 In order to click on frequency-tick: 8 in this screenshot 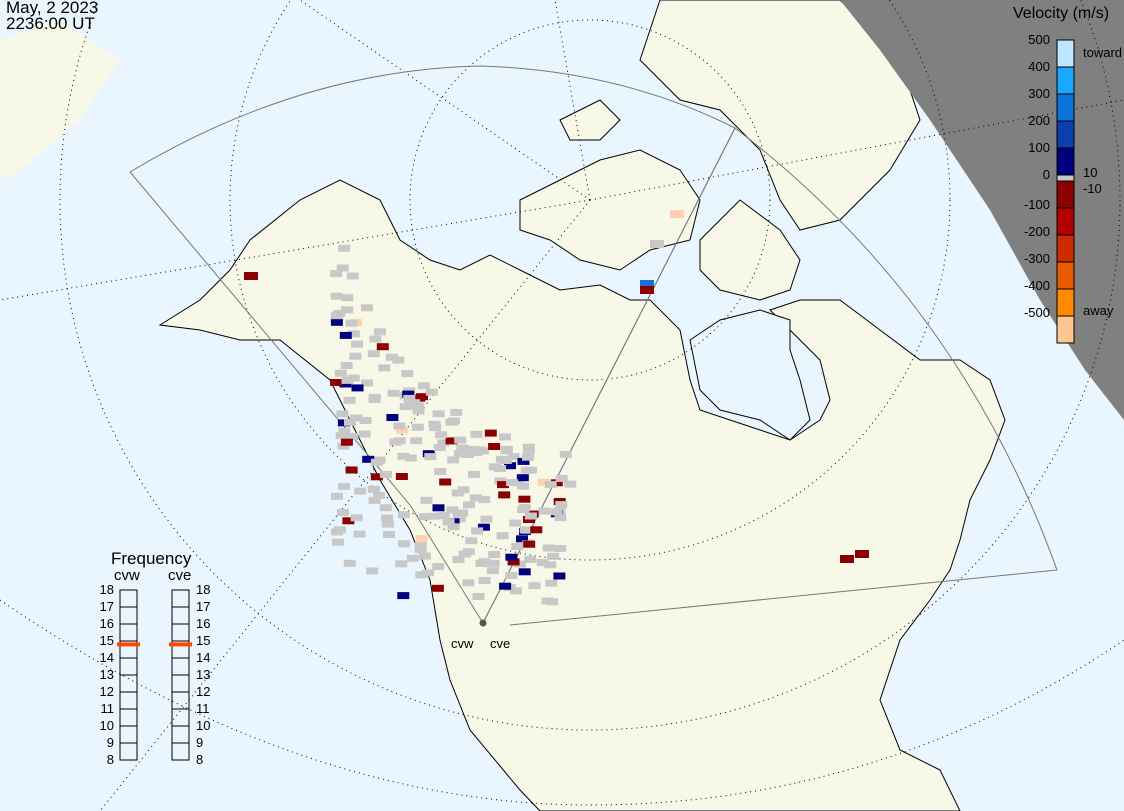, I will do `click(200, 759)`.